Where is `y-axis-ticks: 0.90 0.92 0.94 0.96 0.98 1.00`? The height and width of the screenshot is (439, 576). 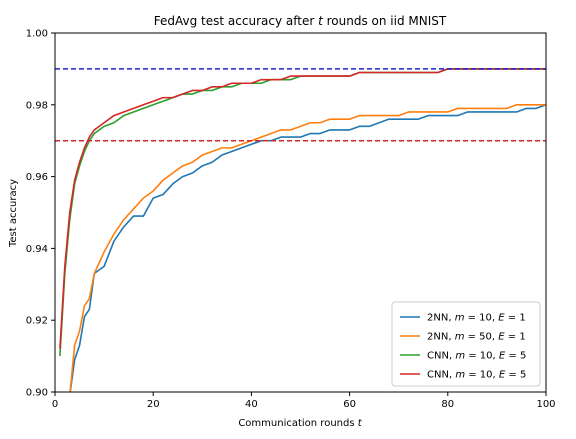
y-axis-ticks: 0.90 0.92 0.94 0.96 0.98 1.00 is located at coordinates (40, 214).